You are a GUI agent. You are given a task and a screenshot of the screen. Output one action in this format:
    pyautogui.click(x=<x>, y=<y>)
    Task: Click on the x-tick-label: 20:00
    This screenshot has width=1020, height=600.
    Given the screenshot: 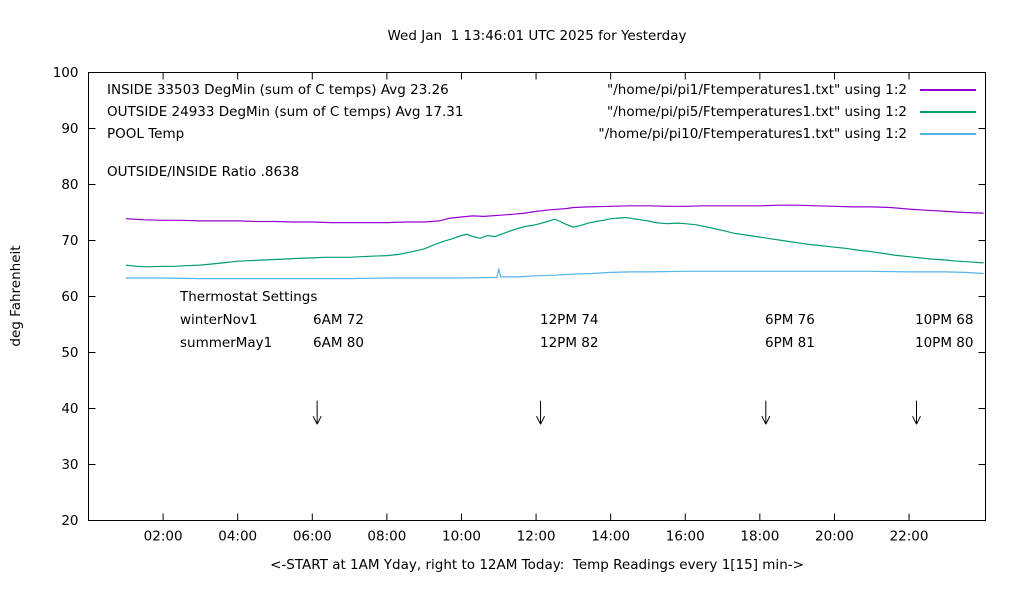 What is the action you would take?
    pyautogui.click(x=834, y=537)
    